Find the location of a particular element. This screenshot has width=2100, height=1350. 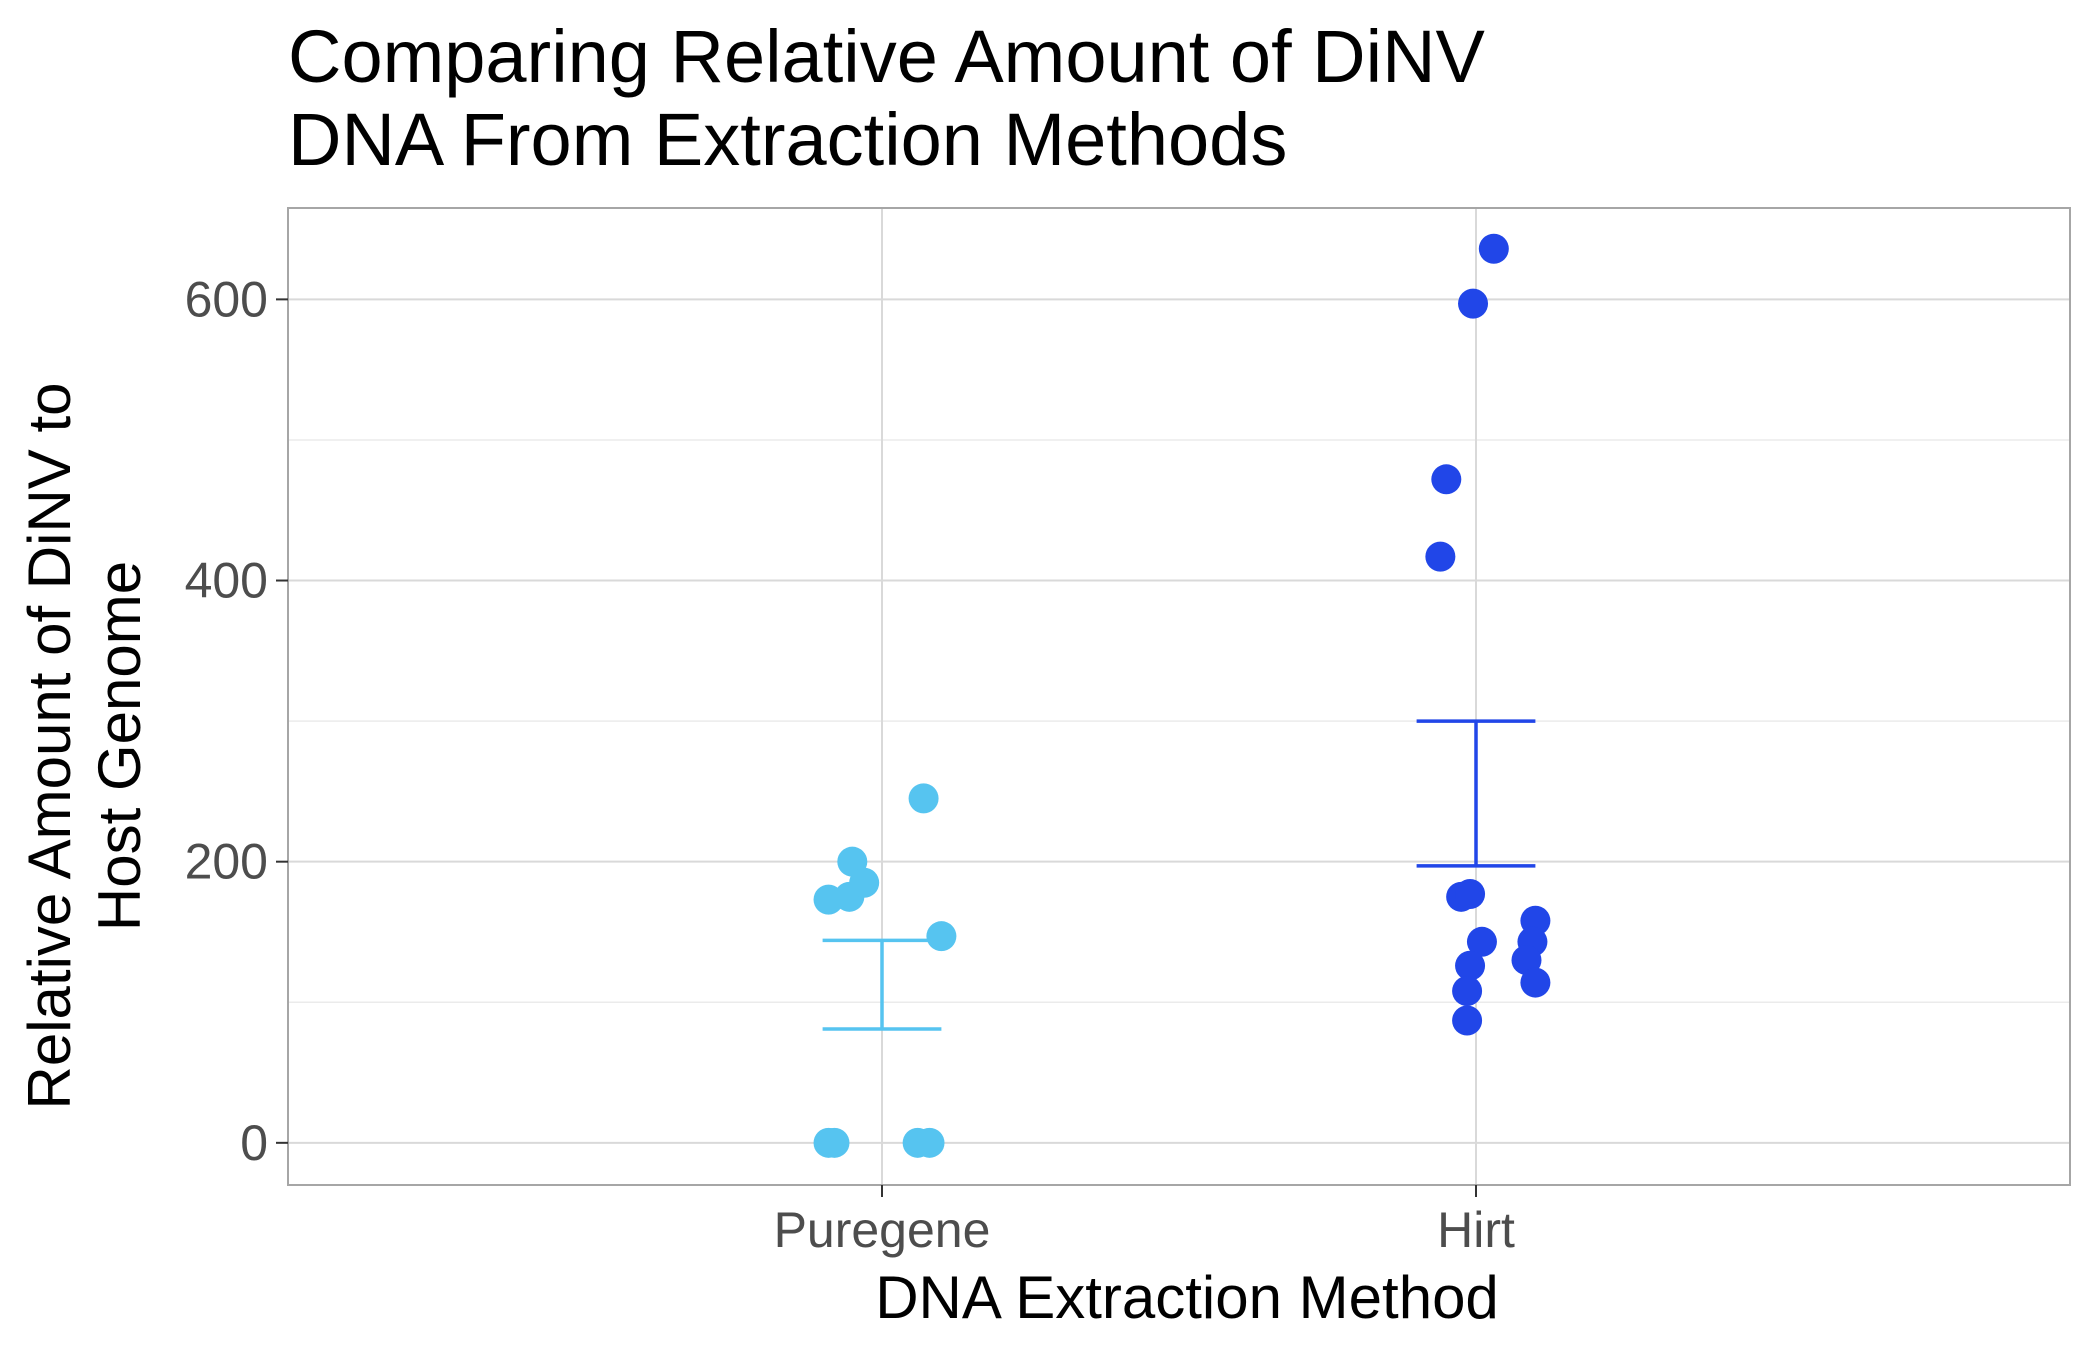

x-tick-label: Hirt is located at coordinates (1476, 1230).